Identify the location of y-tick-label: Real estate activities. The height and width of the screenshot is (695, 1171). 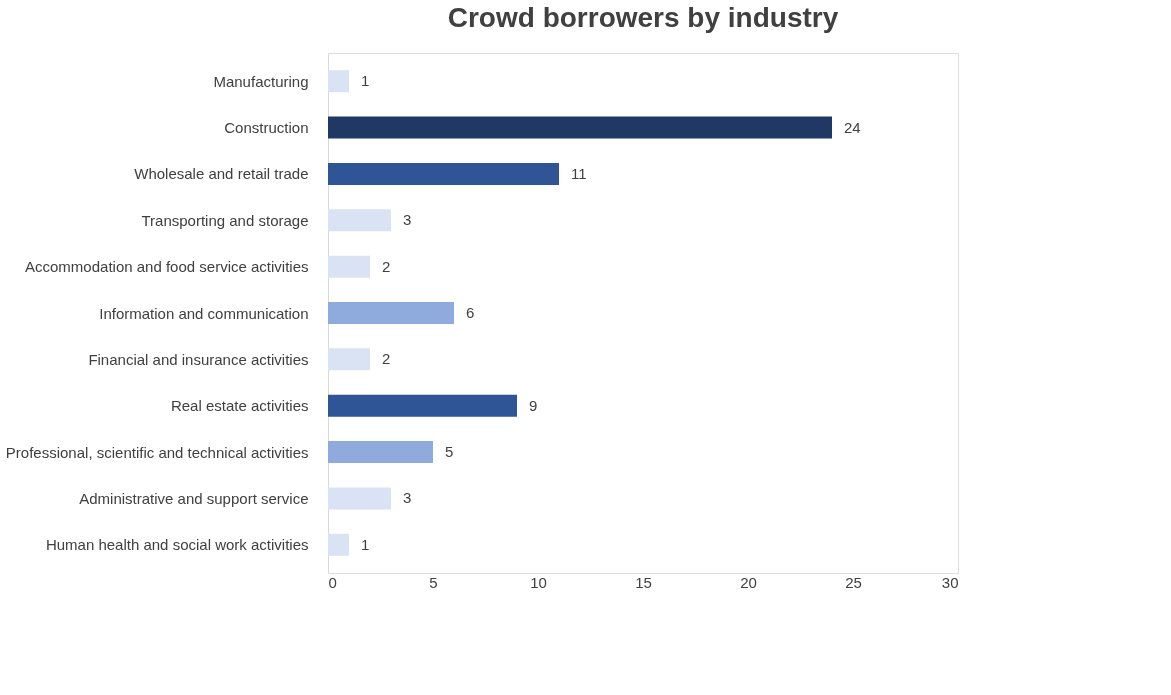
(239, 406).